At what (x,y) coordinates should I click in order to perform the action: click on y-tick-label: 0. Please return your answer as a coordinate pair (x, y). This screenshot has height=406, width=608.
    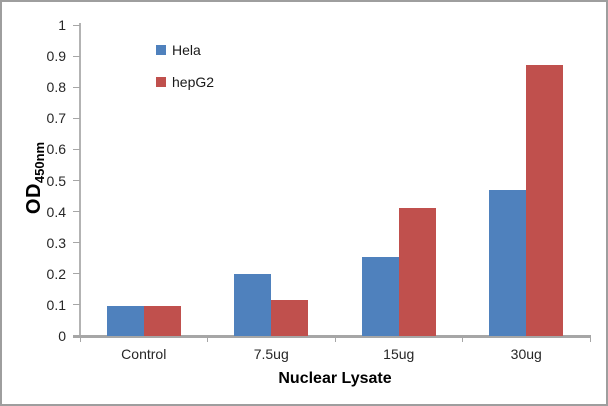
    Looking at the image, I should click on (62, 336).